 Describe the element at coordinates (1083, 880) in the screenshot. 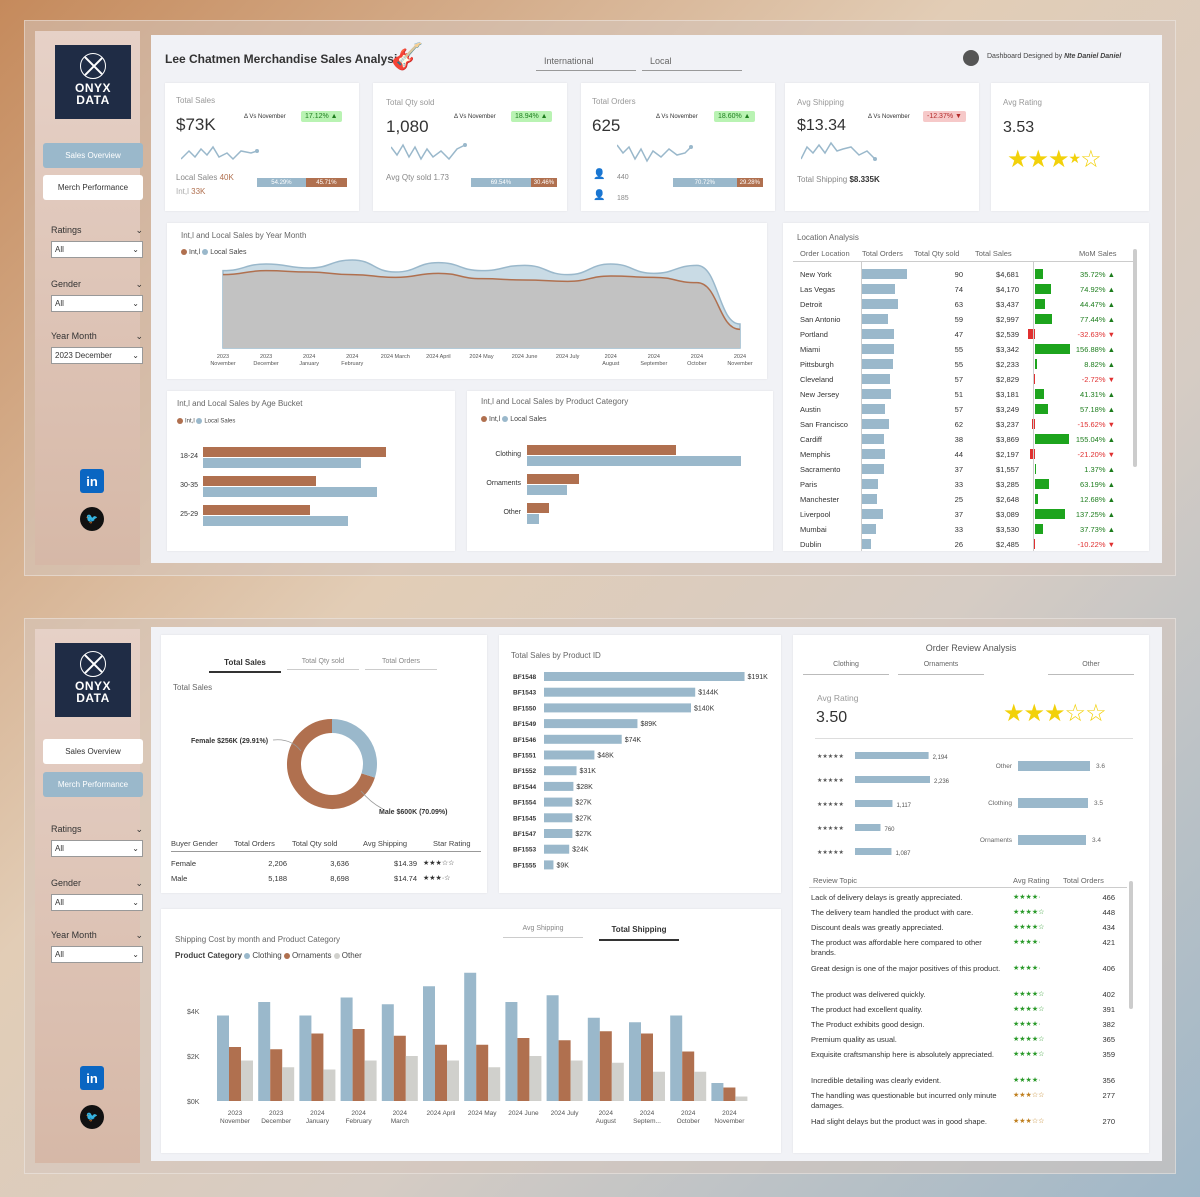

I see `topic-header-orders: Total Orders` at that location.